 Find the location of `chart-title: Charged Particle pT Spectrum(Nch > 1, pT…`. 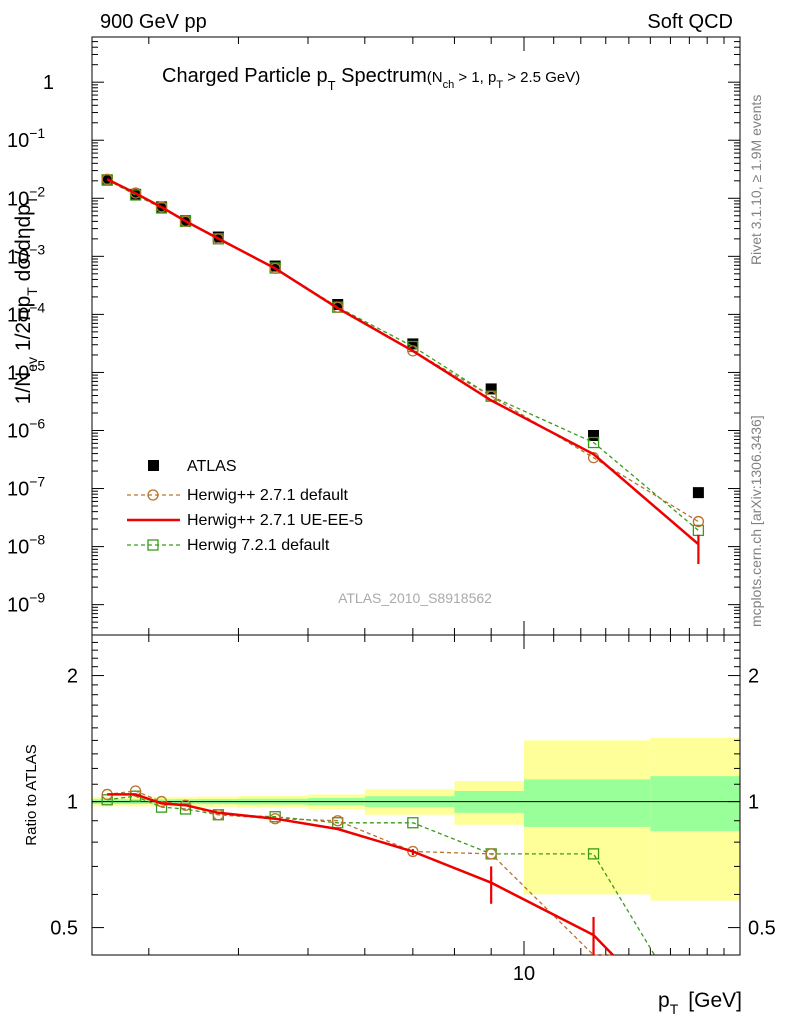

chart-title: Charged Particle pT Spectrum(Nch > 1, pT… is located at coordinates (371, 79).